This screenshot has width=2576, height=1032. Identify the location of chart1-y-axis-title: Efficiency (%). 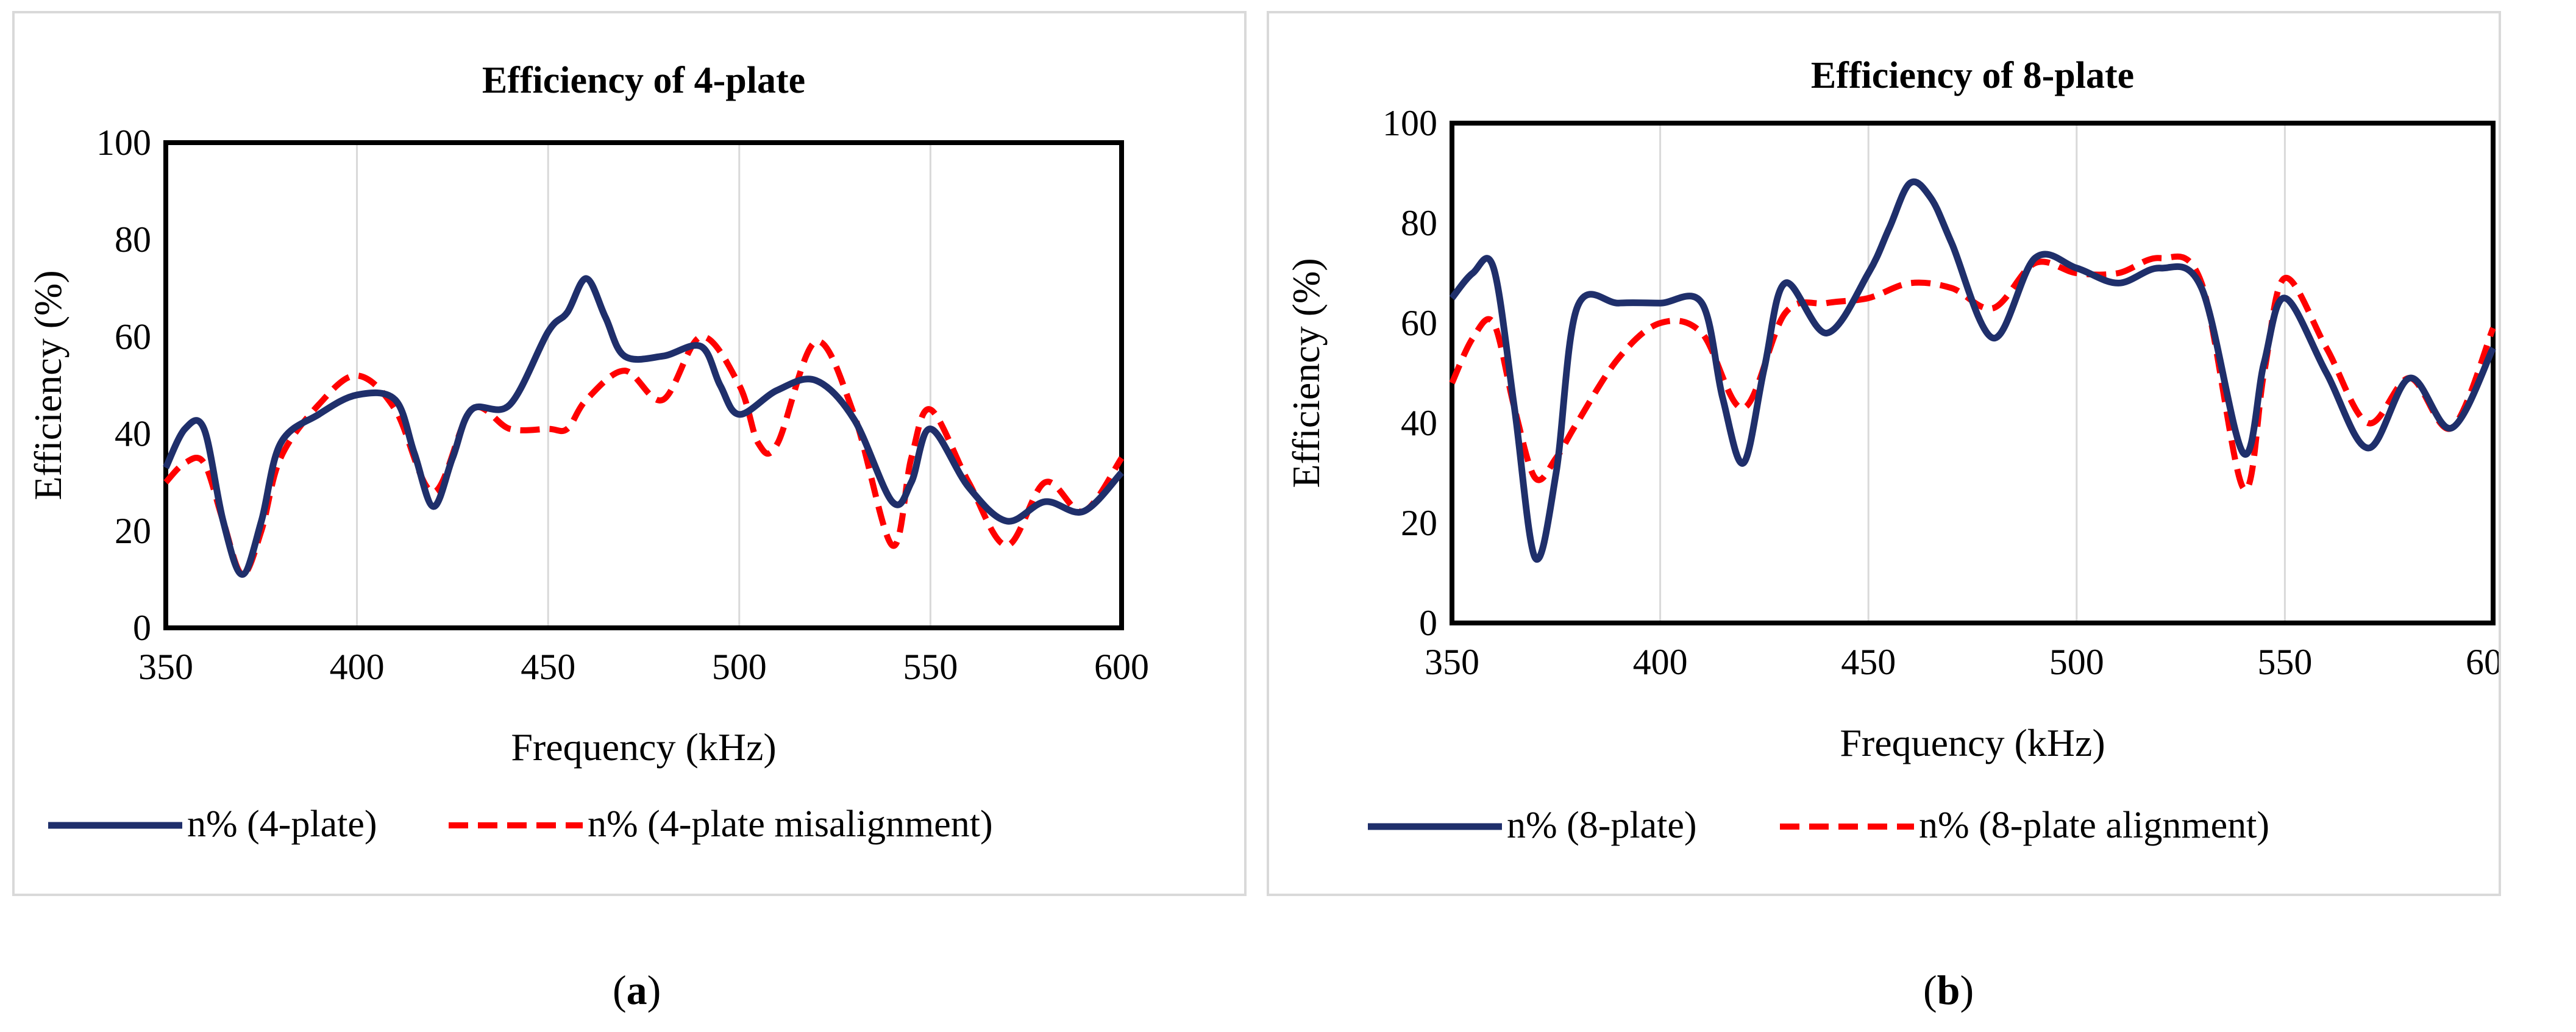
(1306, 373).